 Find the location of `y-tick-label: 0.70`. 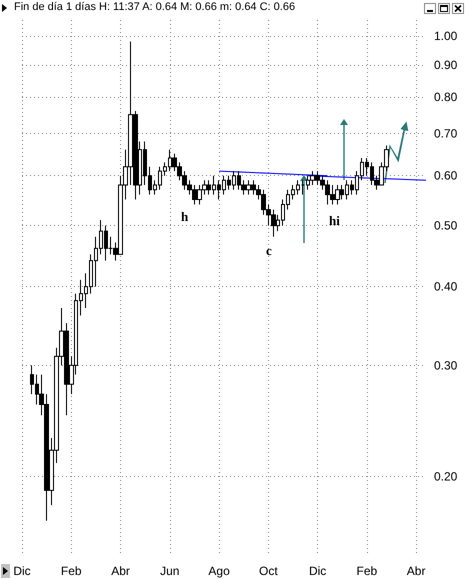

y-tick-label: 0.70 is located at coordinates (446, 133).